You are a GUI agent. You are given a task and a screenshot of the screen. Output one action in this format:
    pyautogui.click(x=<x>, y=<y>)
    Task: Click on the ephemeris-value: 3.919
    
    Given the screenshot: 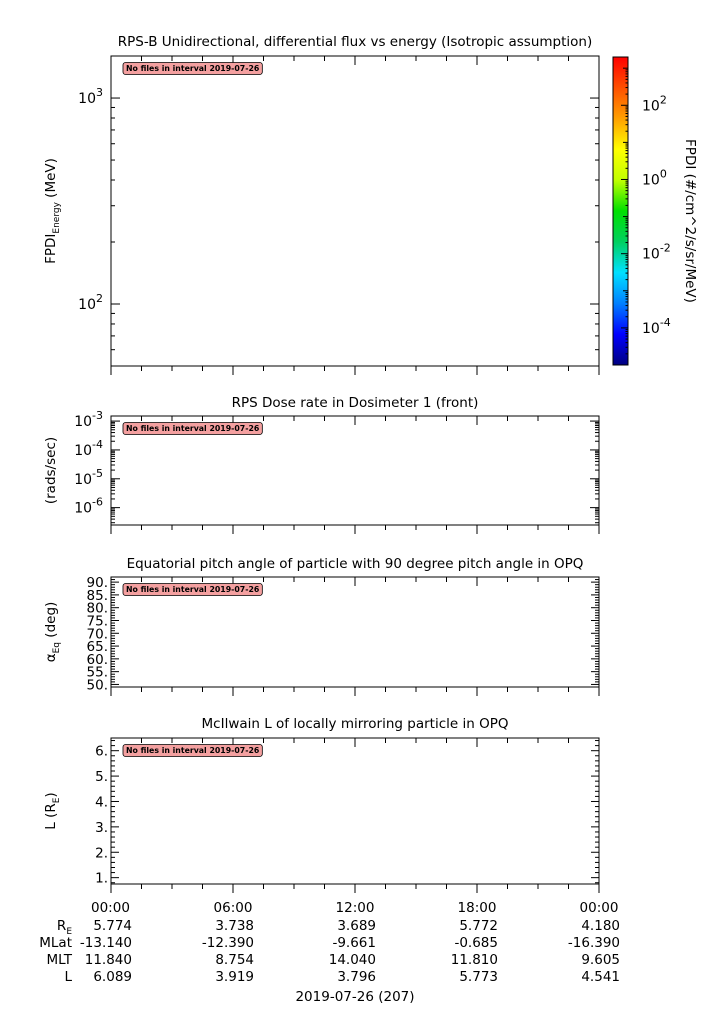 What is the action you would take?
    pyautogui.click(x=234, y=977)
    